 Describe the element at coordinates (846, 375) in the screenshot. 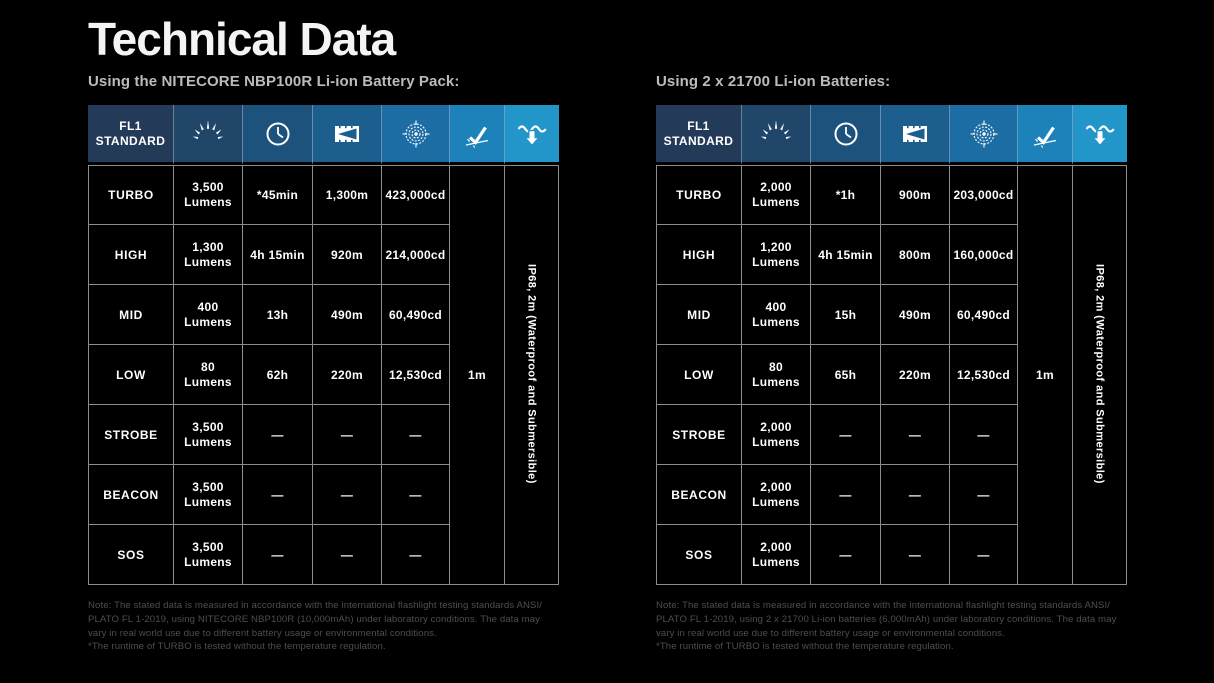

I see `runtime-cell: 65h` at that location.